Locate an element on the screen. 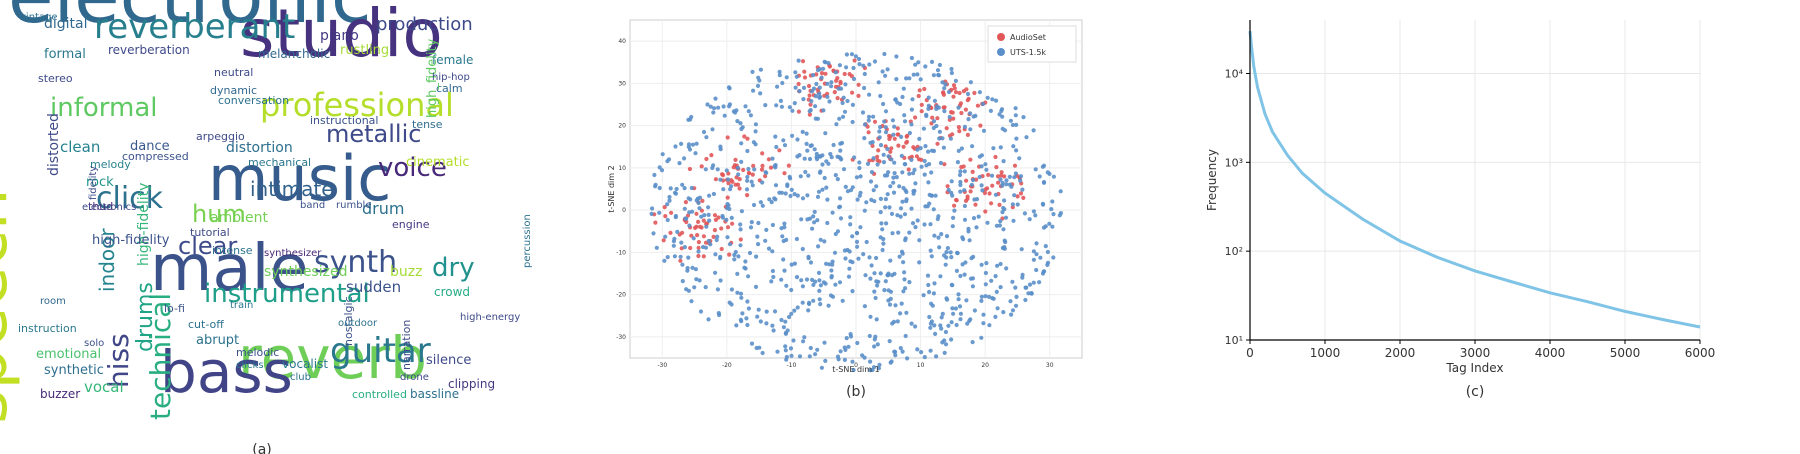 The image size is (1800, 454). word-cloud-word: reverb is located at coordinates (332, 358).